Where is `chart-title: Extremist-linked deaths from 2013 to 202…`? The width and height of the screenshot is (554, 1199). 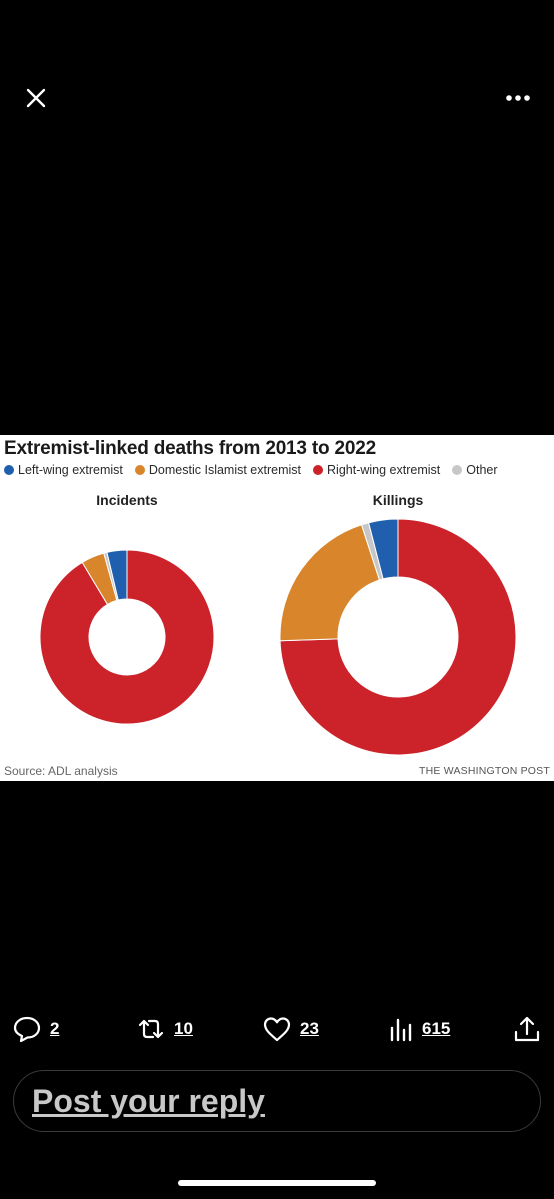
chart-title: Extremist-linked deaths from 2013 to 202… is located at coordinates (190, 448).